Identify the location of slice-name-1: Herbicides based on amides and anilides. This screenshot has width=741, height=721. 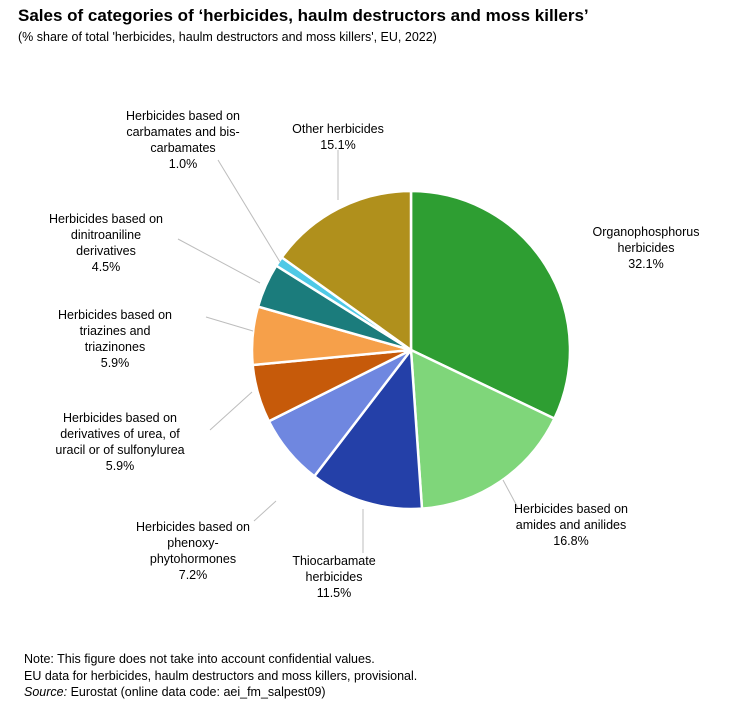
(571, 517).